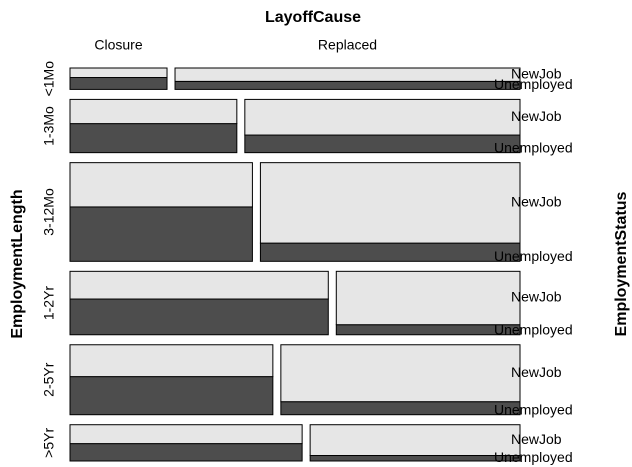 This screenshot has height=467, width=632. Describe the element at coordinates (49, 79) in the screenshot. I see `row-label: <1Mo` at that location.